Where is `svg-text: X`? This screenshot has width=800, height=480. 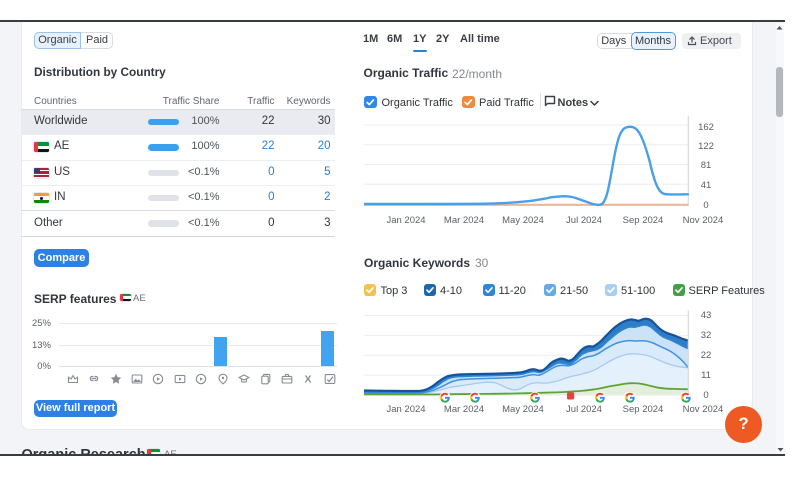 svg-text: X is located at coordinates (308, 380).